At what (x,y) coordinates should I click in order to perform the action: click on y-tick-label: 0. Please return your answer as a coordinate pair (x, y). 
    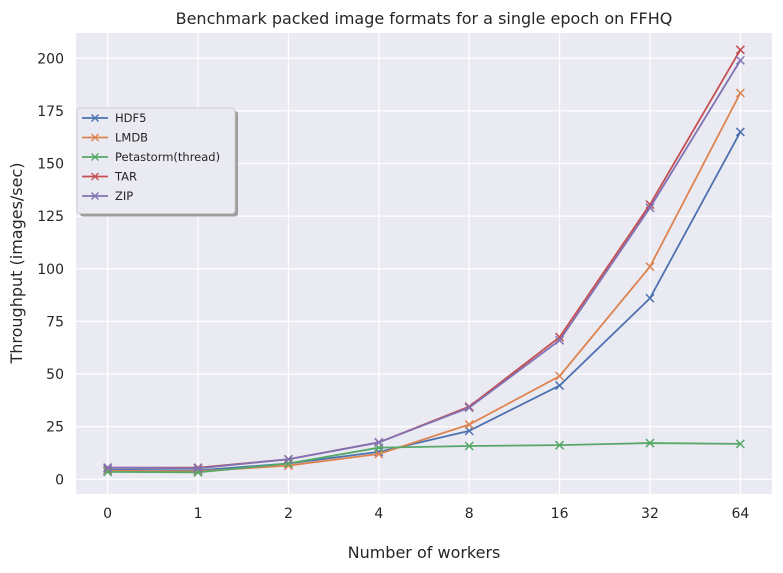
    Looking at the image, I should click on (59, 480).